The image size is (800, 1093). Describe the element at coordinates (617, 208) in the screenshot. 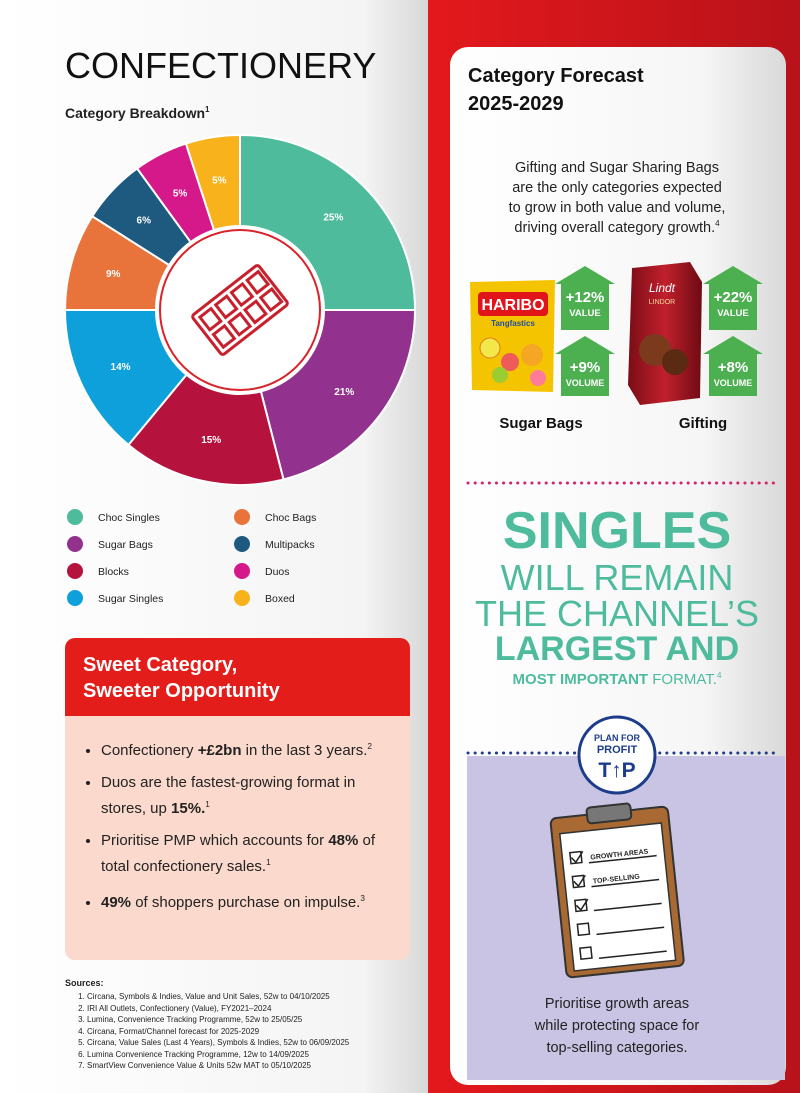

I see `forecast-line: to grow in both value and volume,` at that location.